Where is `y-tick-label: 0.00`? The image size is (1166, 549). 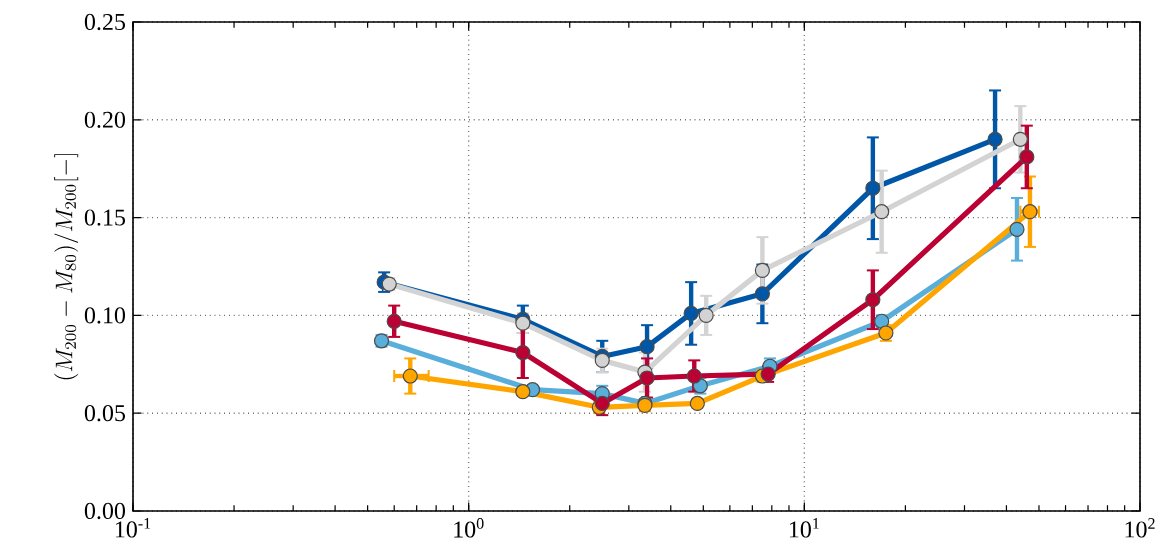 y-tick-label: 0.00 is located at coordinates (105, 511).